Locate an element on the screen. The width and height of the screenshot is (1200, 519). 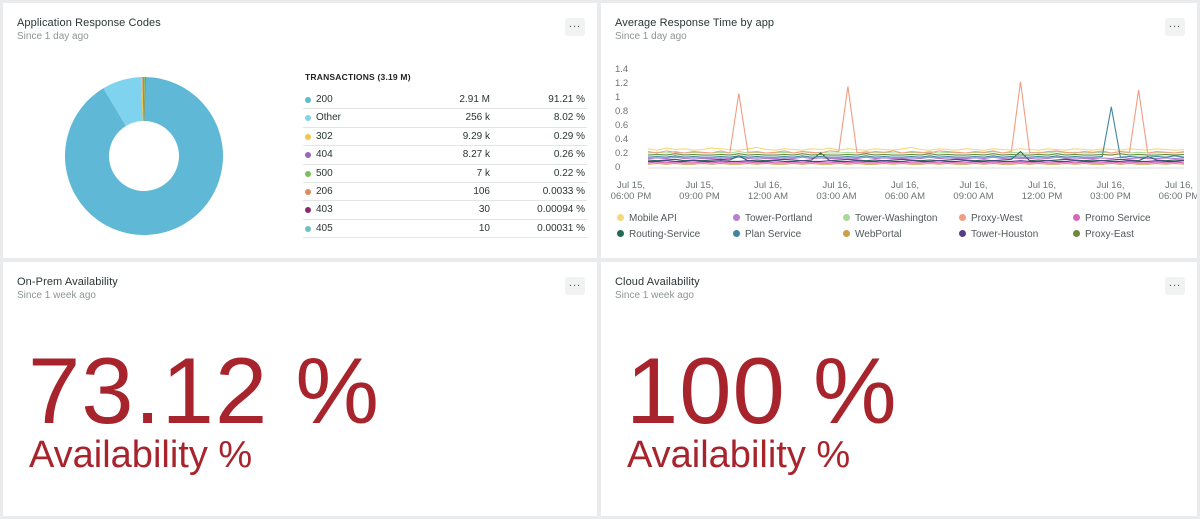
availability-value: 73.12 % is located at coordinates (204, 390).